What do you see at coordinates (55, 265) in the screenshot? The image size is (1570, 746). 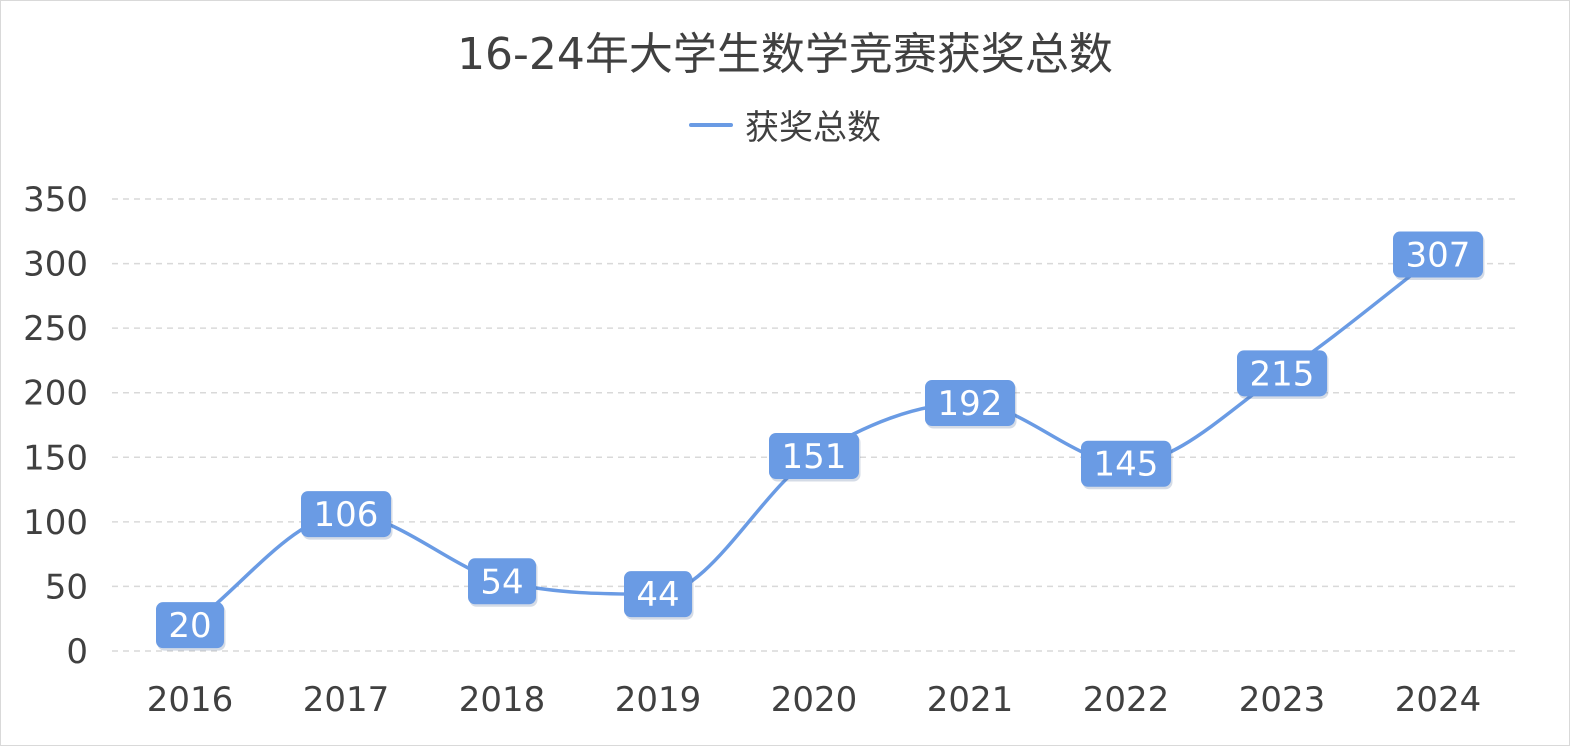 I see `y-tick-label: 300` at bounding box center [55, 265].